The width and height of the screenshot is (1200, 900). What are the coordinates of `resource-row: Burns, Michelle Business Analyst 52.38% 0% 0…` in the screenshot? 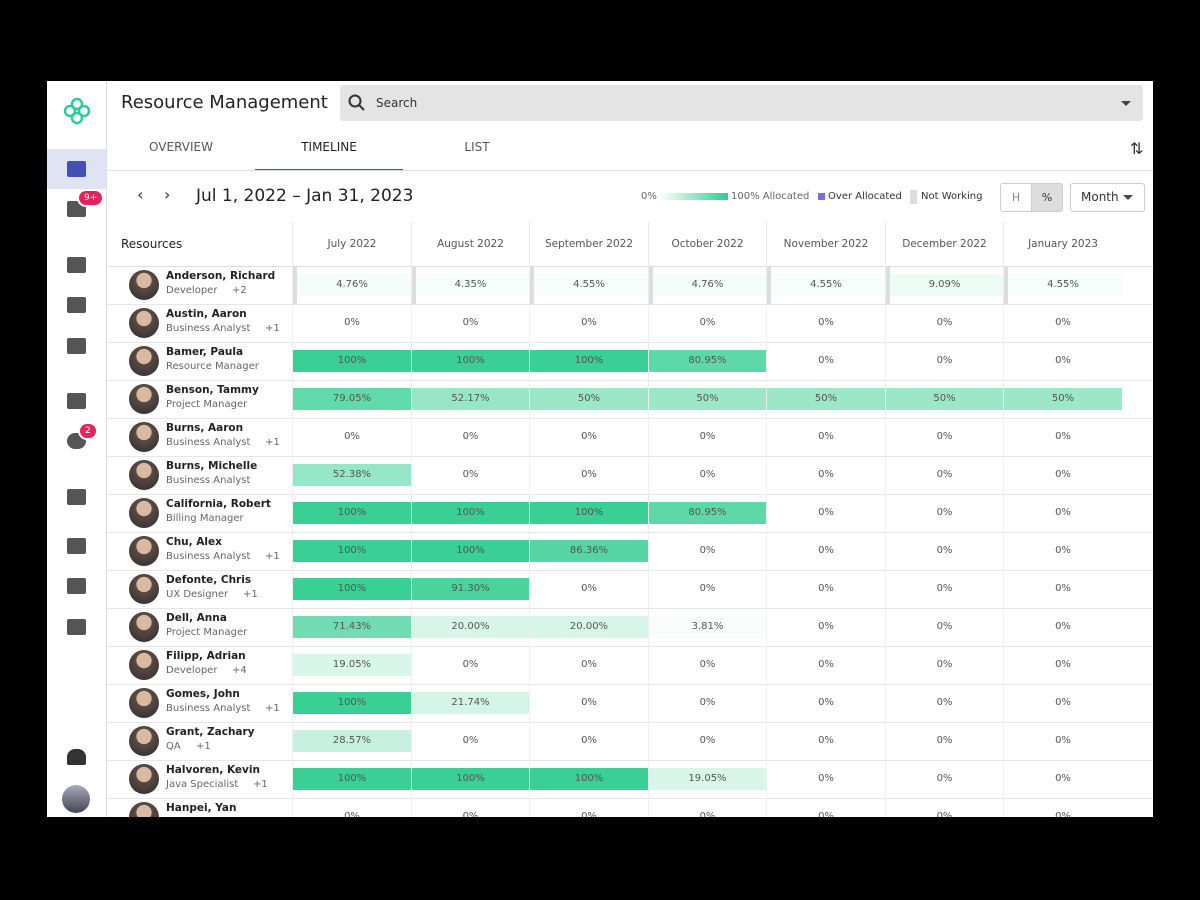 It's located at (630, 475).